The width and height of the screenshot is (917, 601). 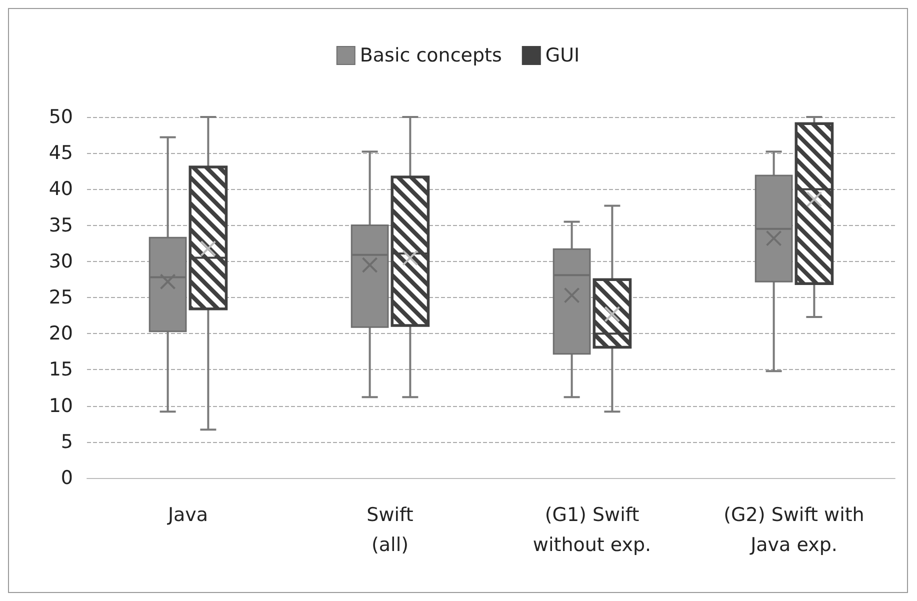 I want to click on y-tick-label: 40, so click(x=60, y=189).